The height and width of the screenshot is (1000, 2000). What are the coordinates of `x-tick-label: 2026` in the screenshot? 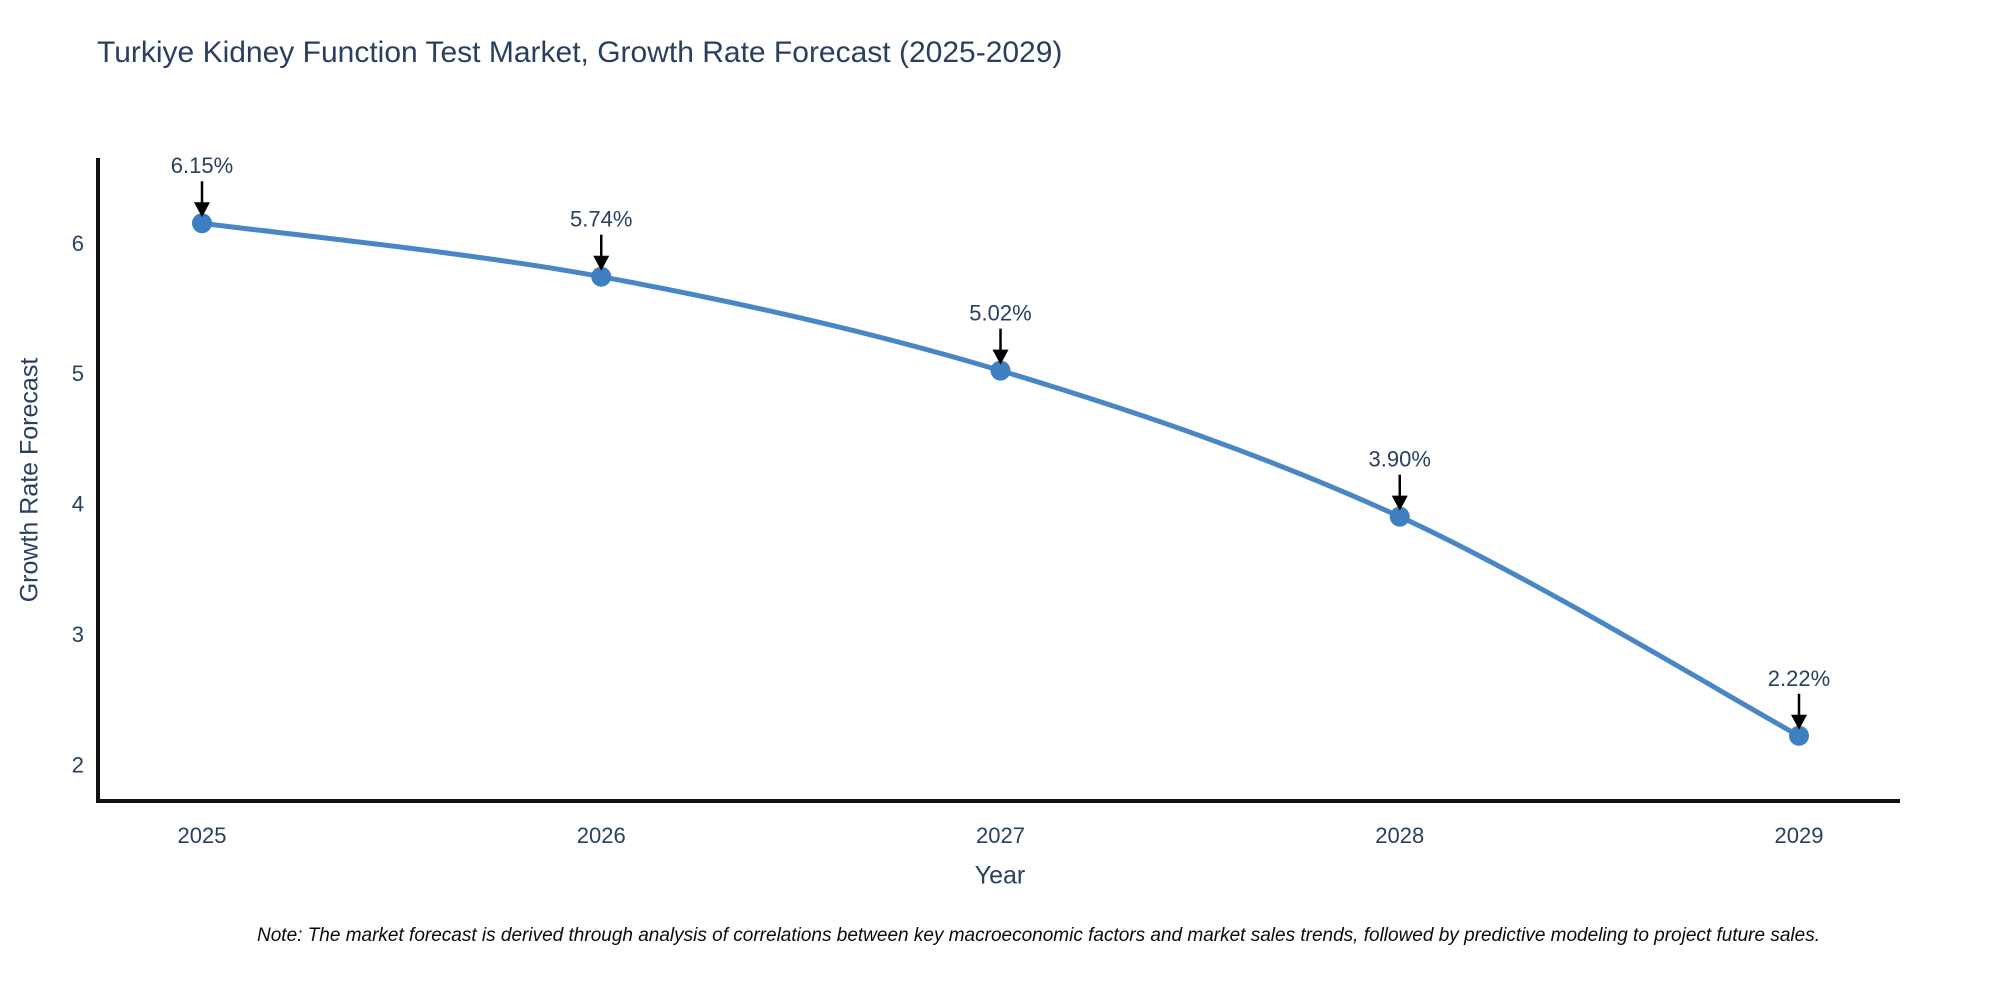 It's located at (601, 835).